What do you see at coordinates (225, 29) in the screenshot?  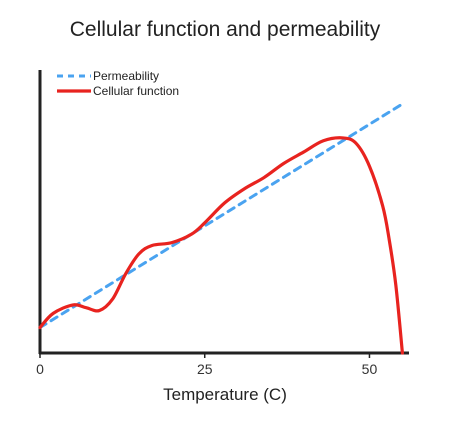 I see `chart-title: Cellular function and permeability` at bounding box center [225, 29].